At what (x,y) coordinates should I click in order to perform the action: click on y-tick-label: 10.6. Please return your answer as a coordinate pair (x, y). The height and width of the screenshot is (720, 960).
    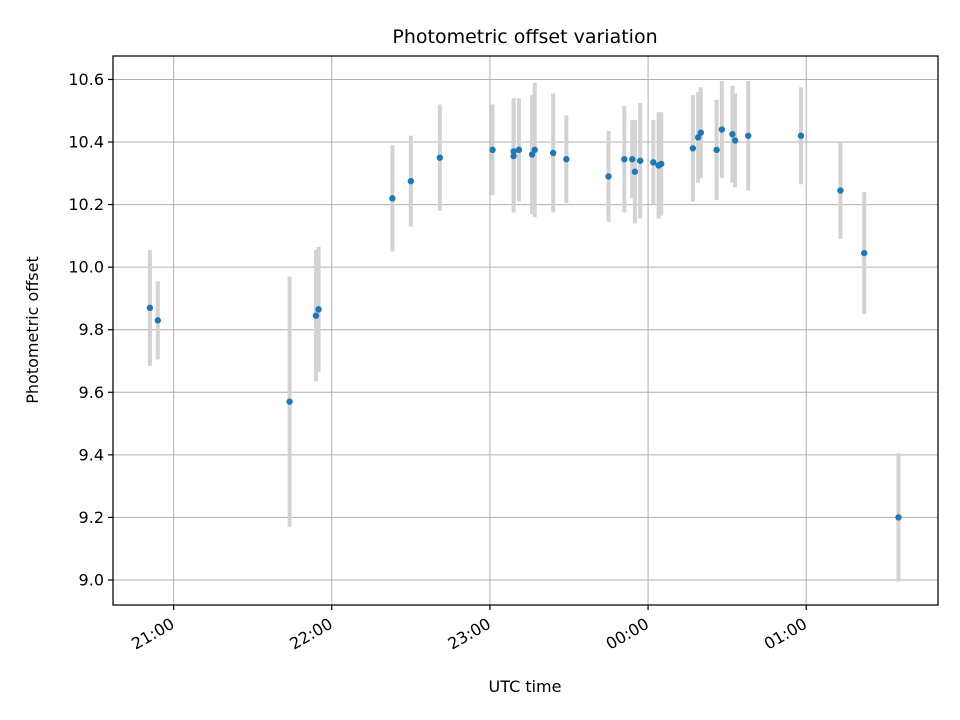
    Looking at the image, I should click on (86, 79).